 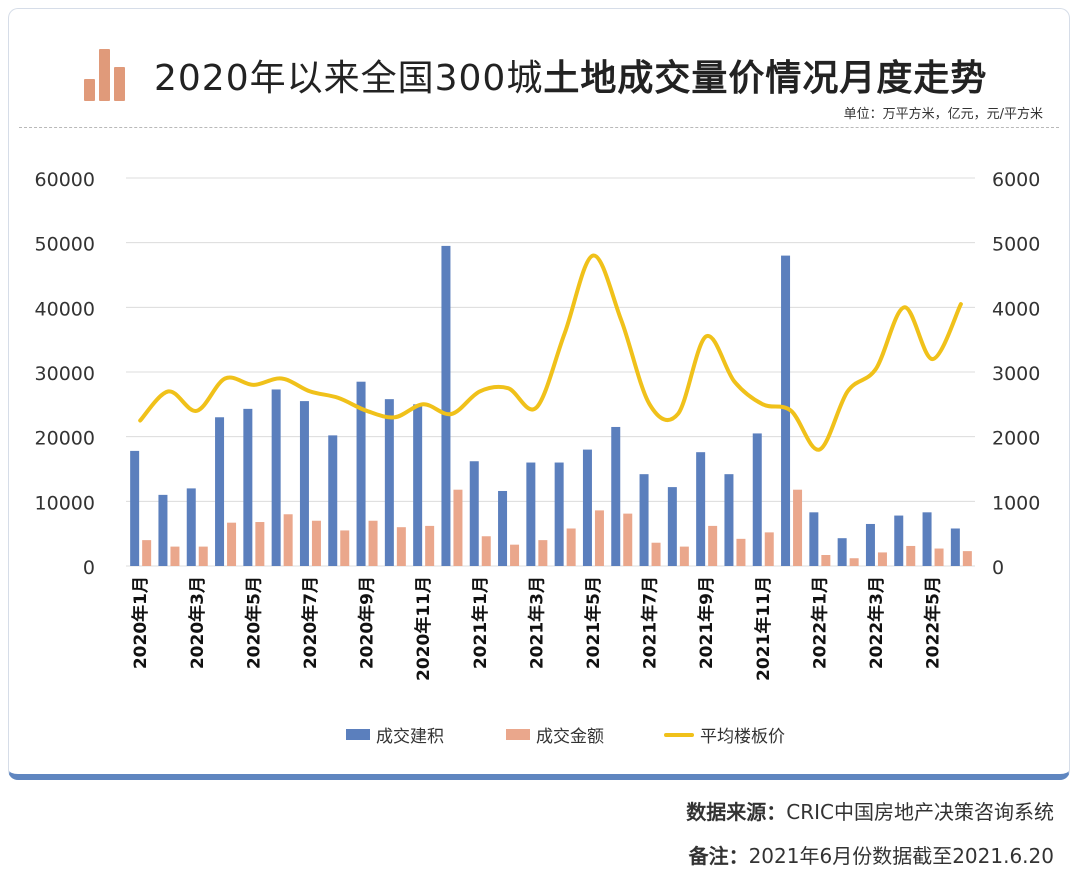 I want to click on source-value: CRIC中国房地产决策咨询系统, so click(x=920, y=812).